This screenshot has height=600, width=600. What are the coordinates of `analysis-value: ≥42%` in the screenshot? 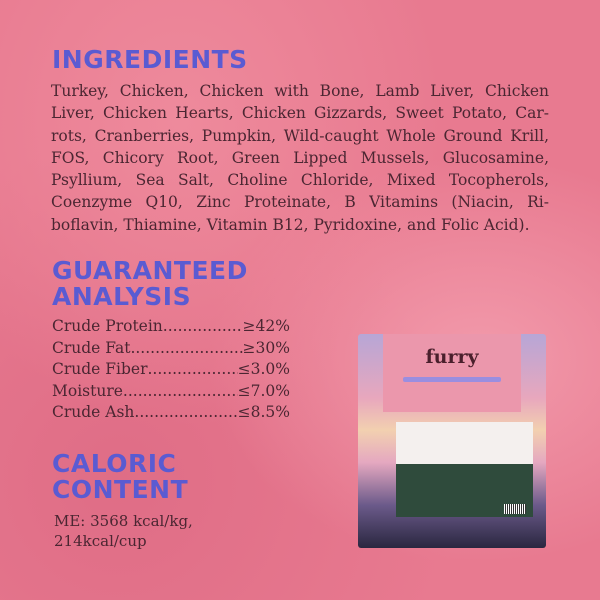 It's located at (266, 326).